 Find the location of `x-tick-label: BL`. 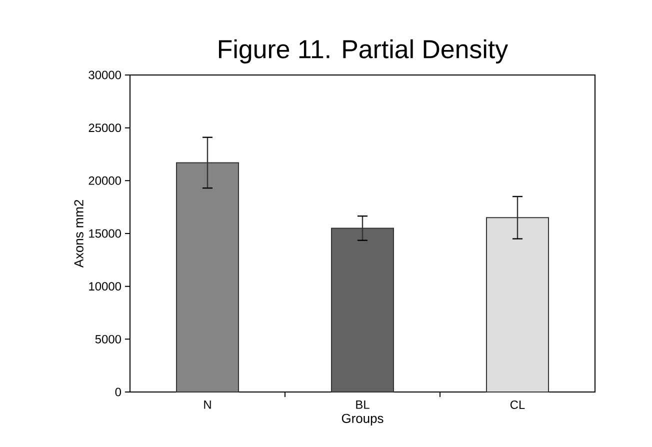

x-tick-label: BL is located at coordinates (363, 404).